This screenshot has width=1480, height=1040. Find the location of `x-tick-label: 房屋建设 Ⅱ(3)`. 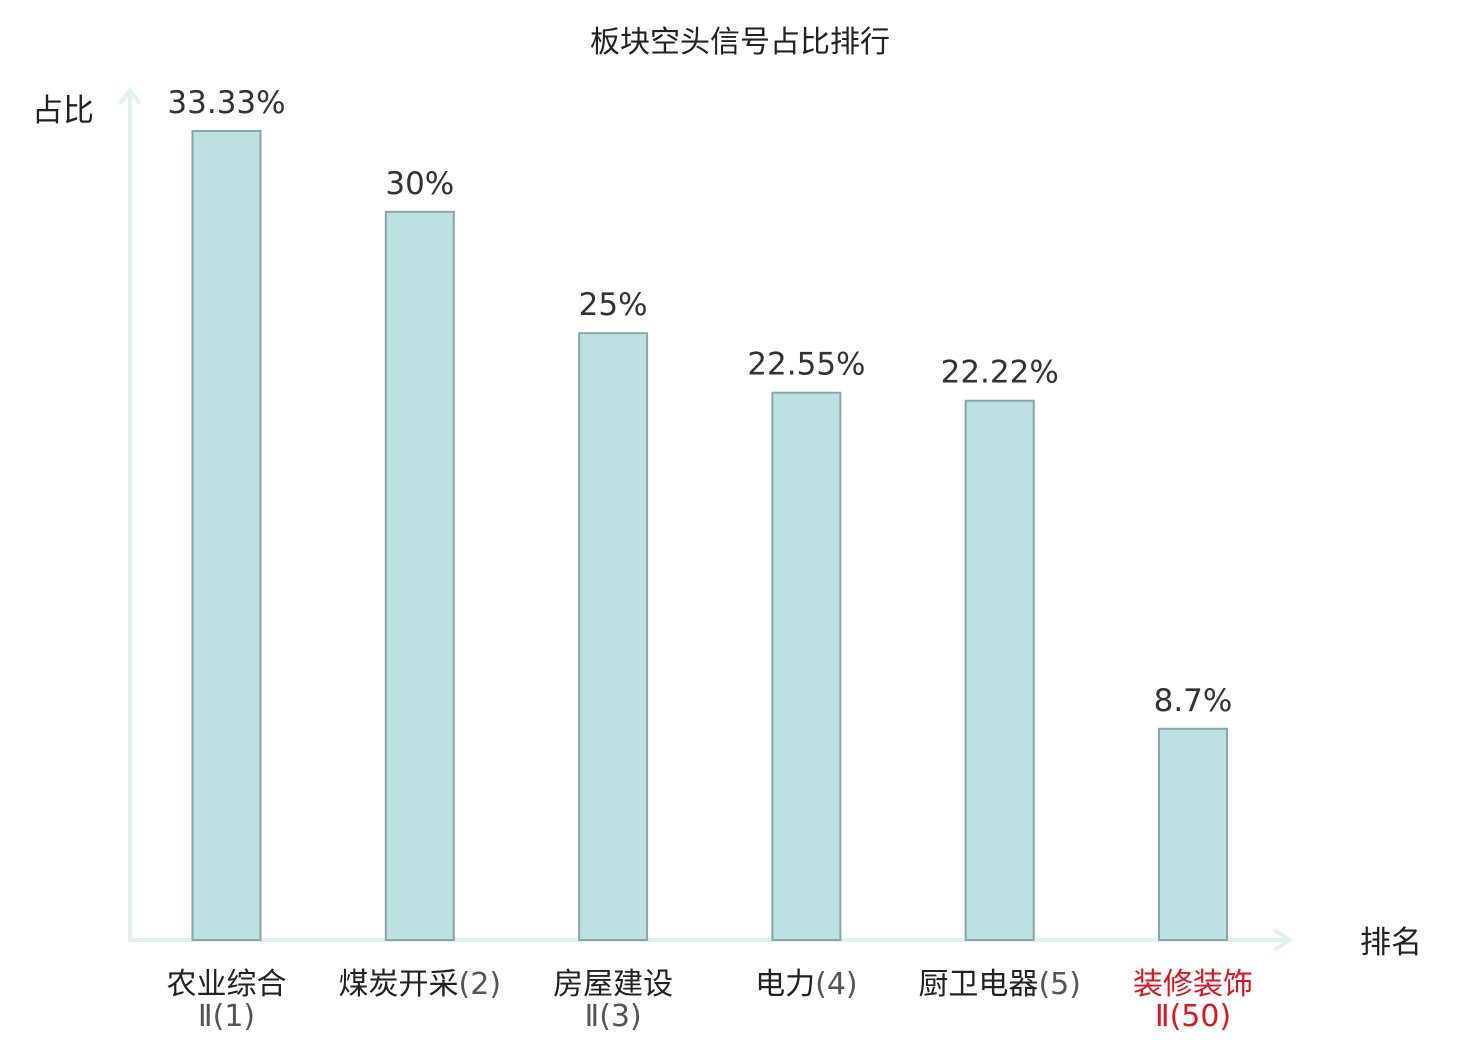

x-tick-label: 房屋建设 Ⅱ(3) is located at coordinates (613, 1000).